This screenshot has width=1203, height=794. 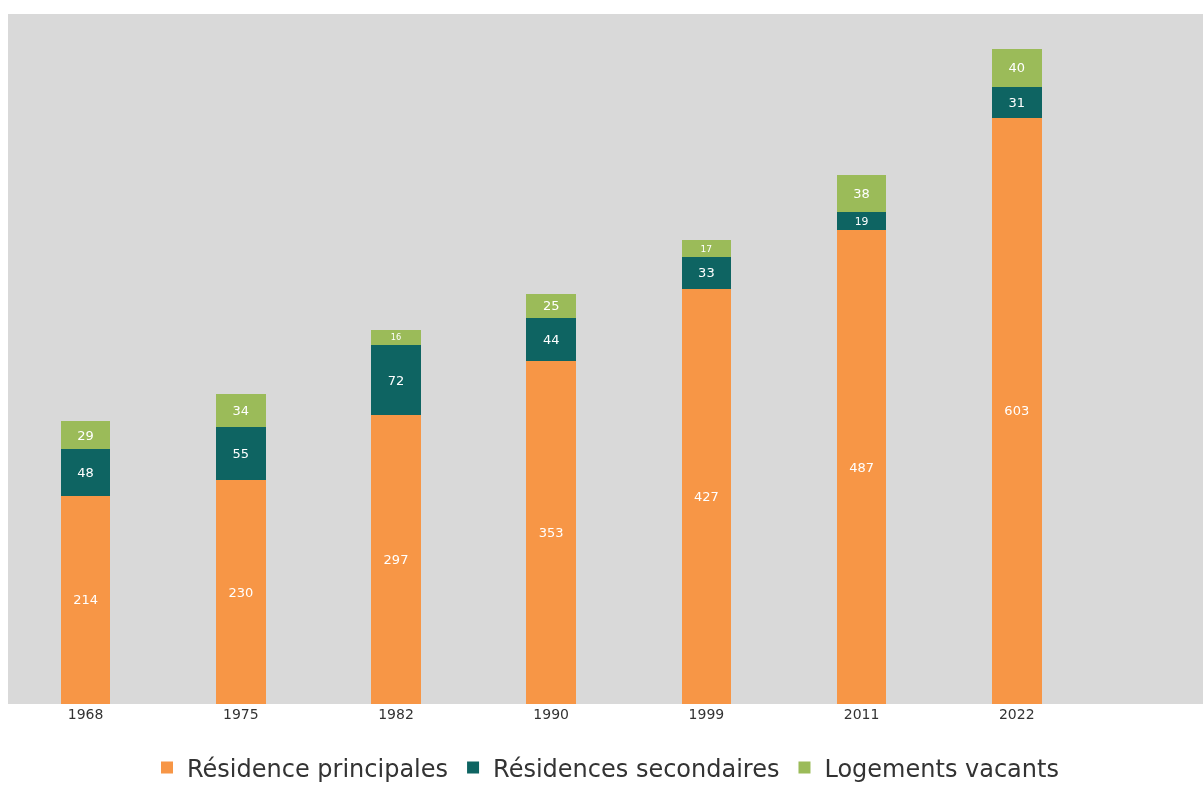 I want to click on data-label: 38, so click(x=861, y=193).